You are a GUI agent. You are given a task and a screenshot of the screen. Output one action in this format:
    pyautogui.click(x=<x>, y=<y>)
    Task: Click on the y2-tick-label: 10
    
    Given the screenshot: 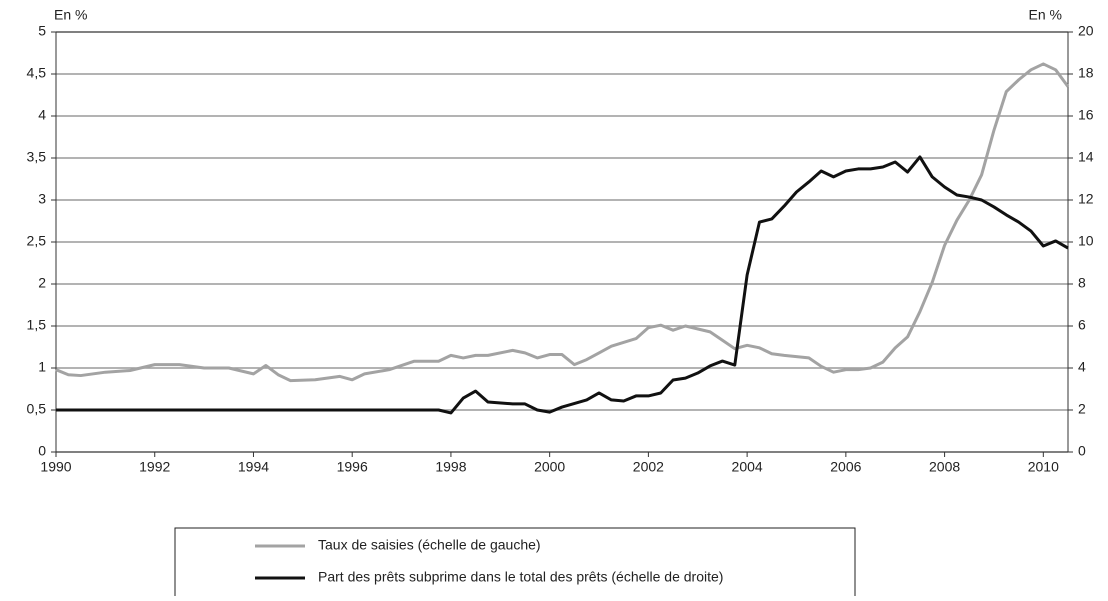 What is the action you would take?
    pyautogui.click(x=1086, y=241)
    